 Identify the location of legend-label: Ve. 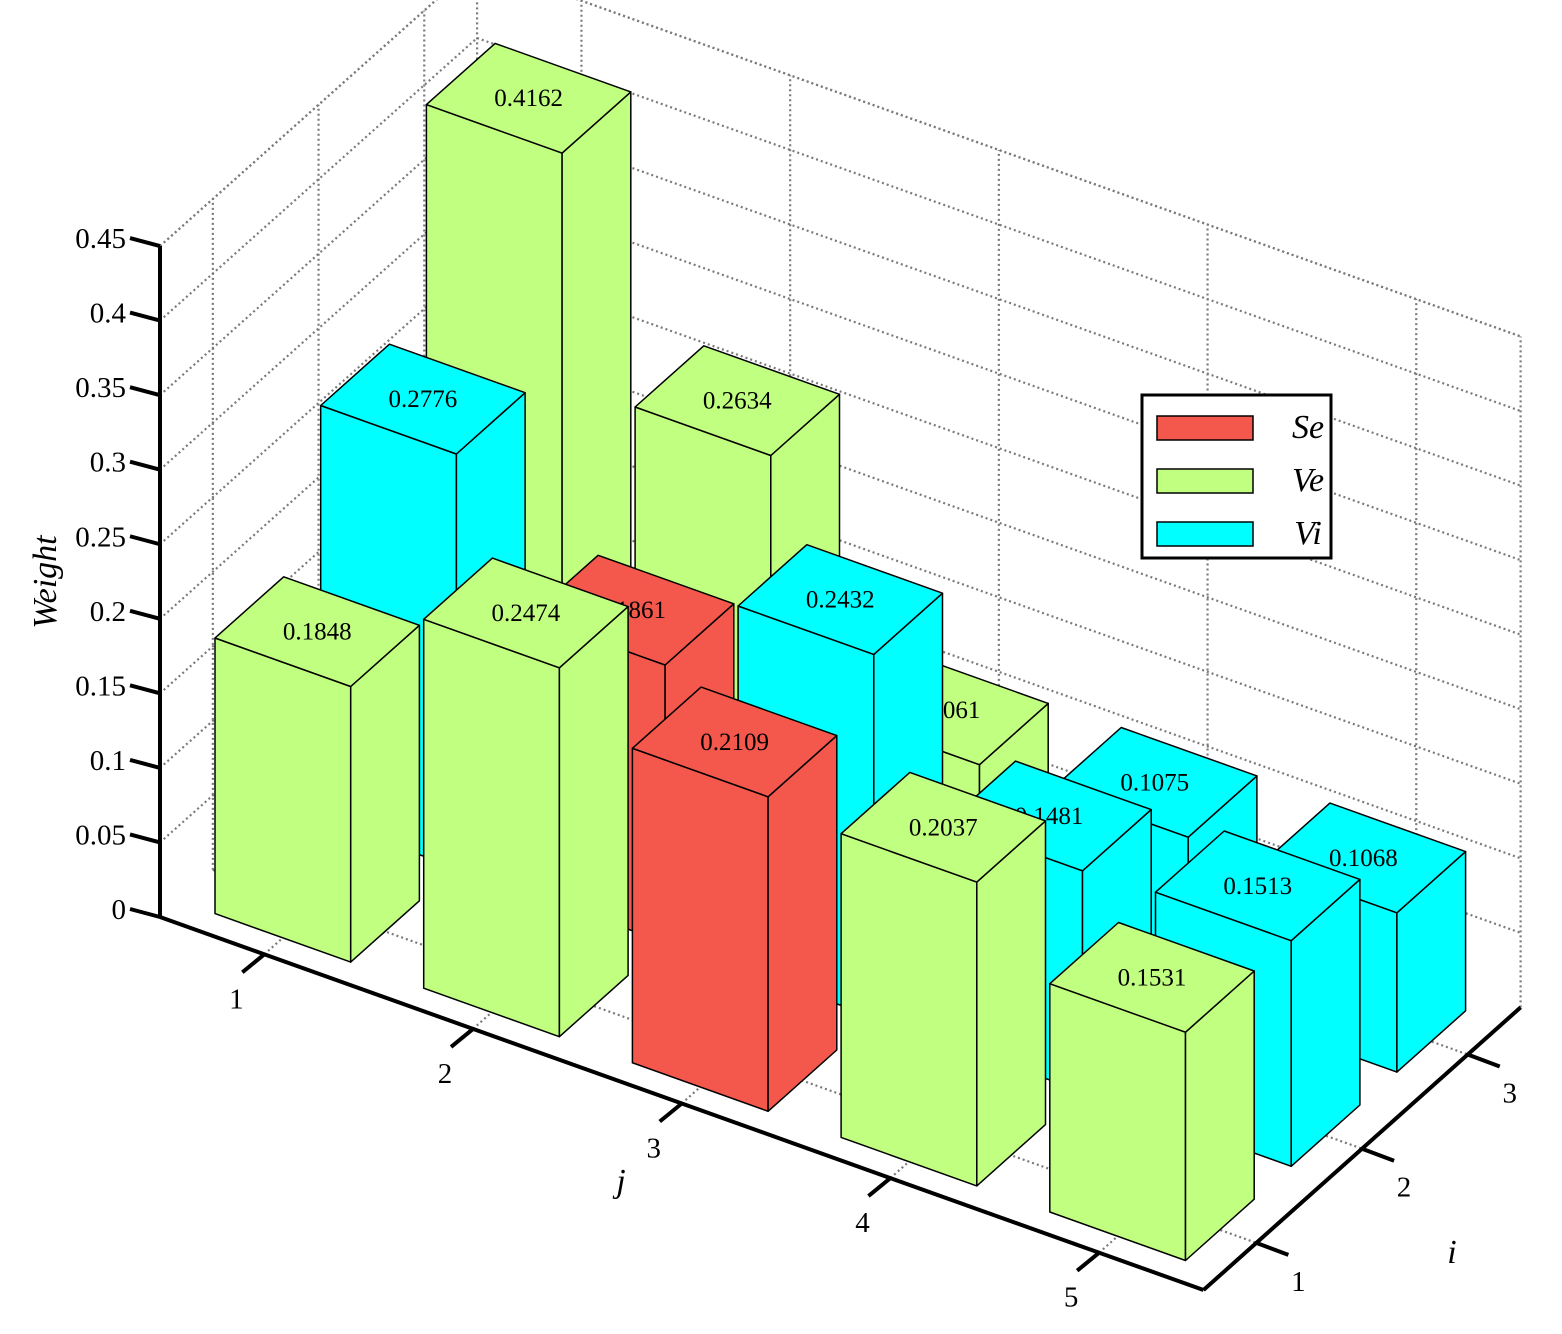
(1308, 480).